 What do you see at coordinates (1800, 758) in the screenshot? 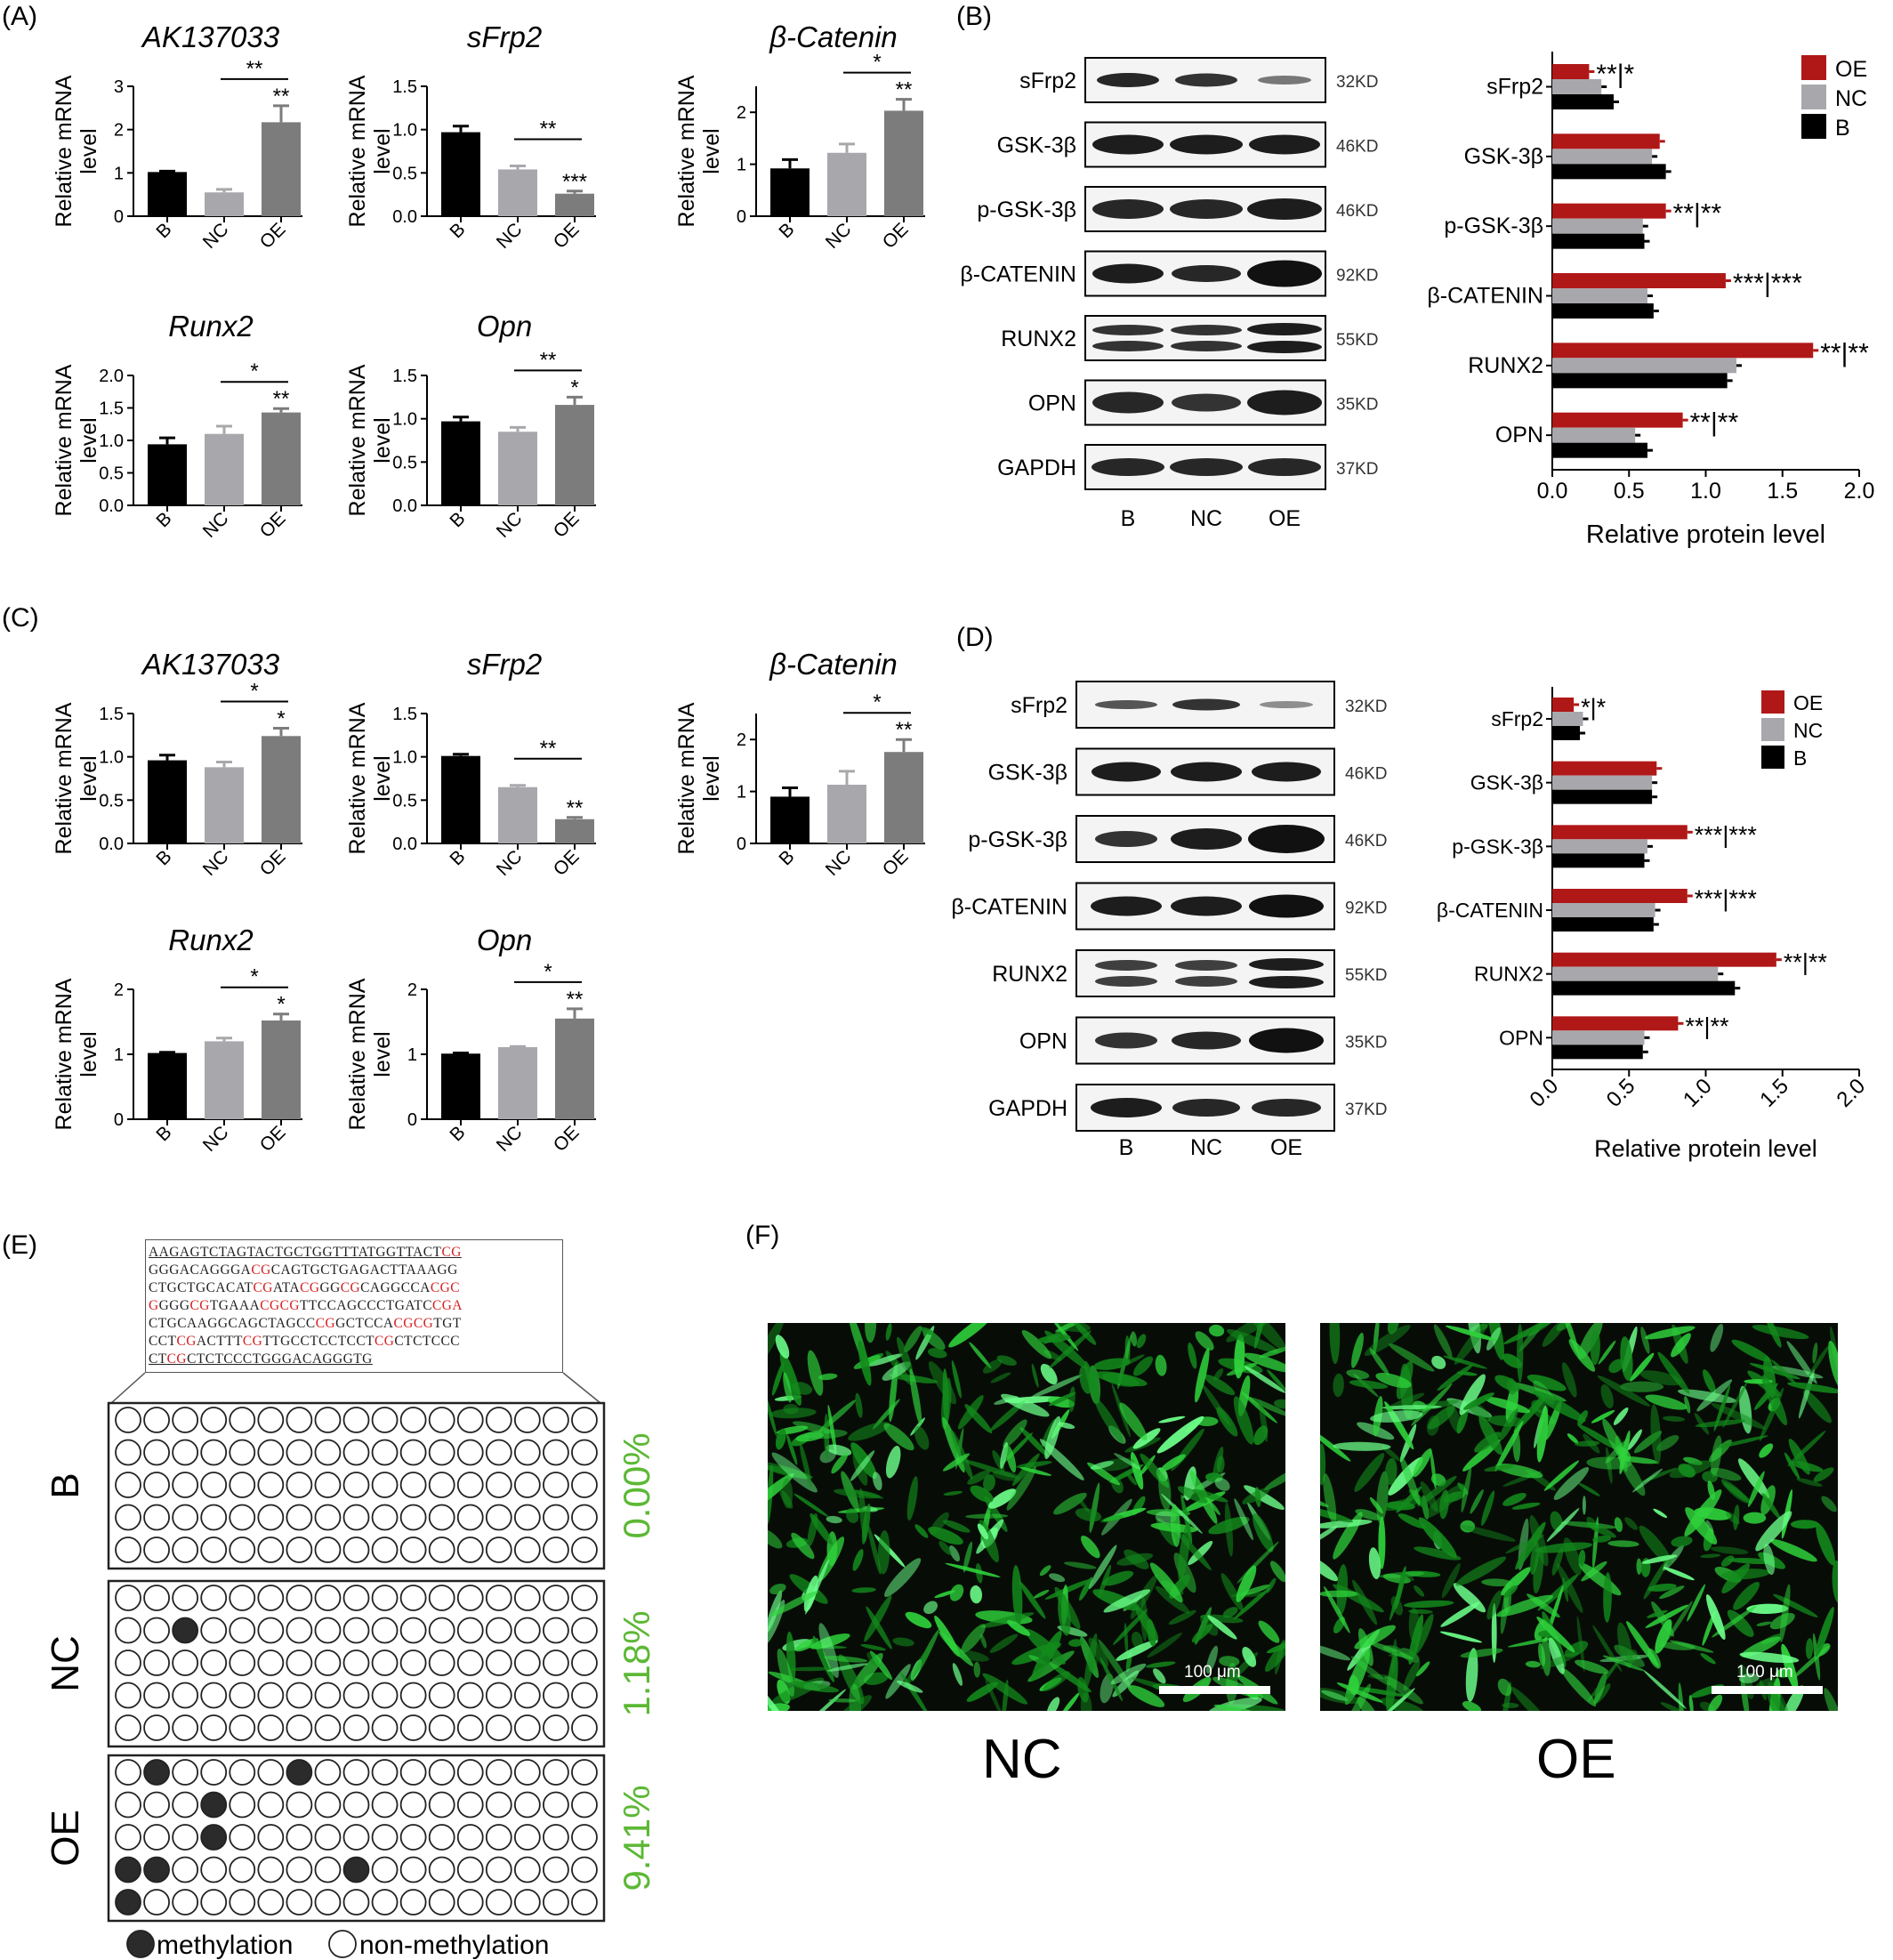
I see `legend-label: B` at bounding box center [1800, 758].